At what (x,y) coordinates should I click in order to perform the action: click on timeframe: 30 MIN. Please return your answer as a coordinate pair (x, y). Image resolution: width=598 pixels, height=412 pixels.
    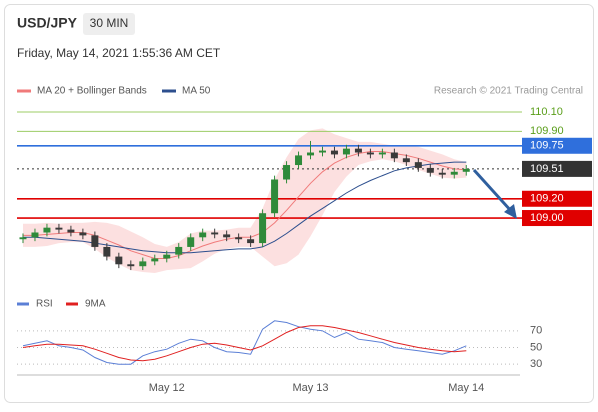
    Looking at the image, I should click on (109, 23).